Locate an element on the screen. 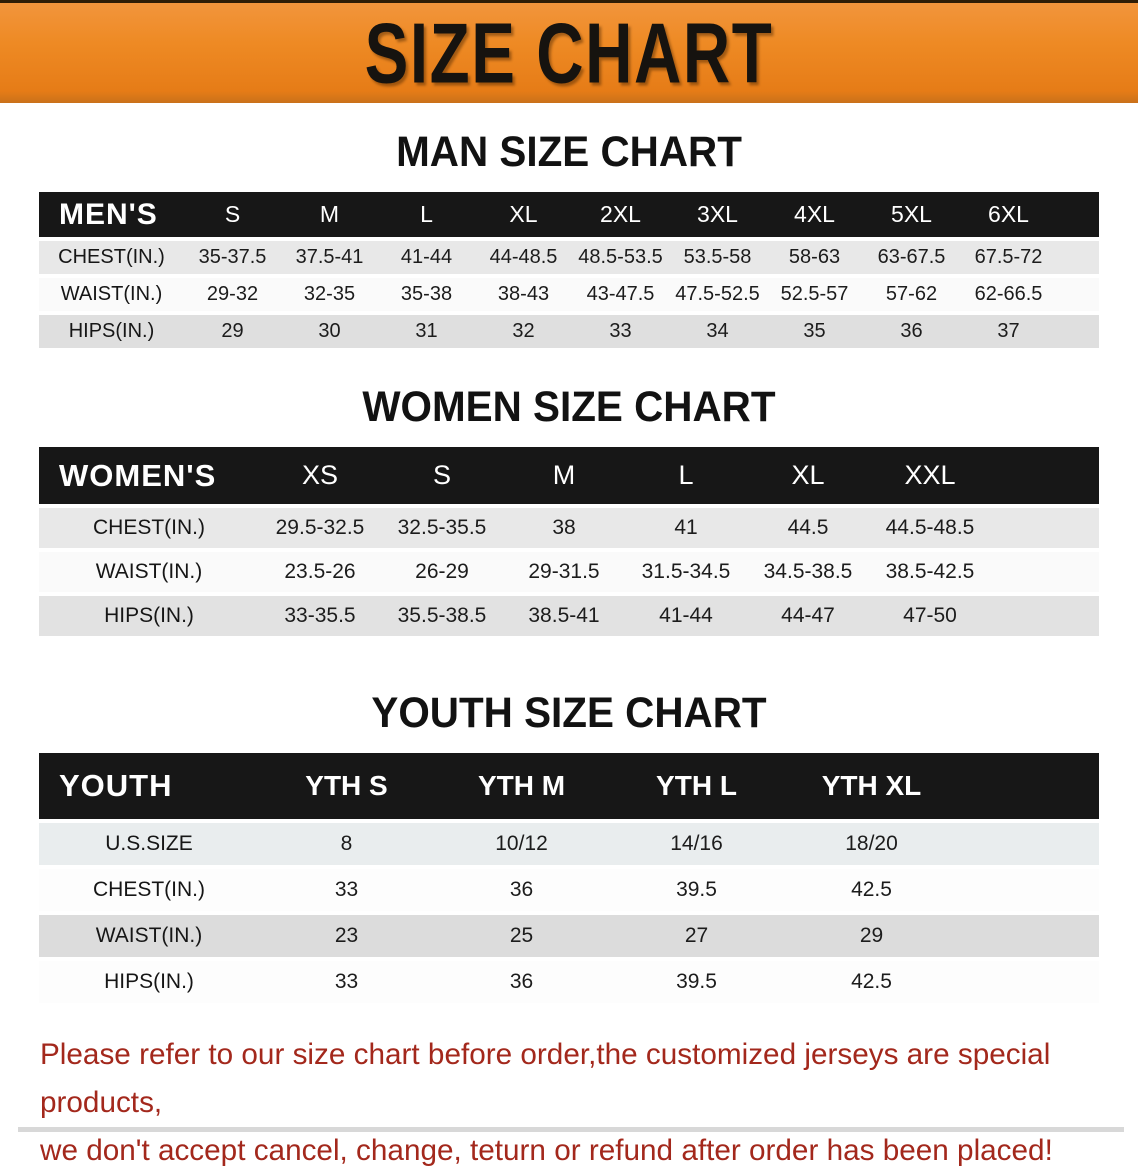 This screenshot has height=1175, width=1138. cell: 14/16 is located at coordinates (696, 843).